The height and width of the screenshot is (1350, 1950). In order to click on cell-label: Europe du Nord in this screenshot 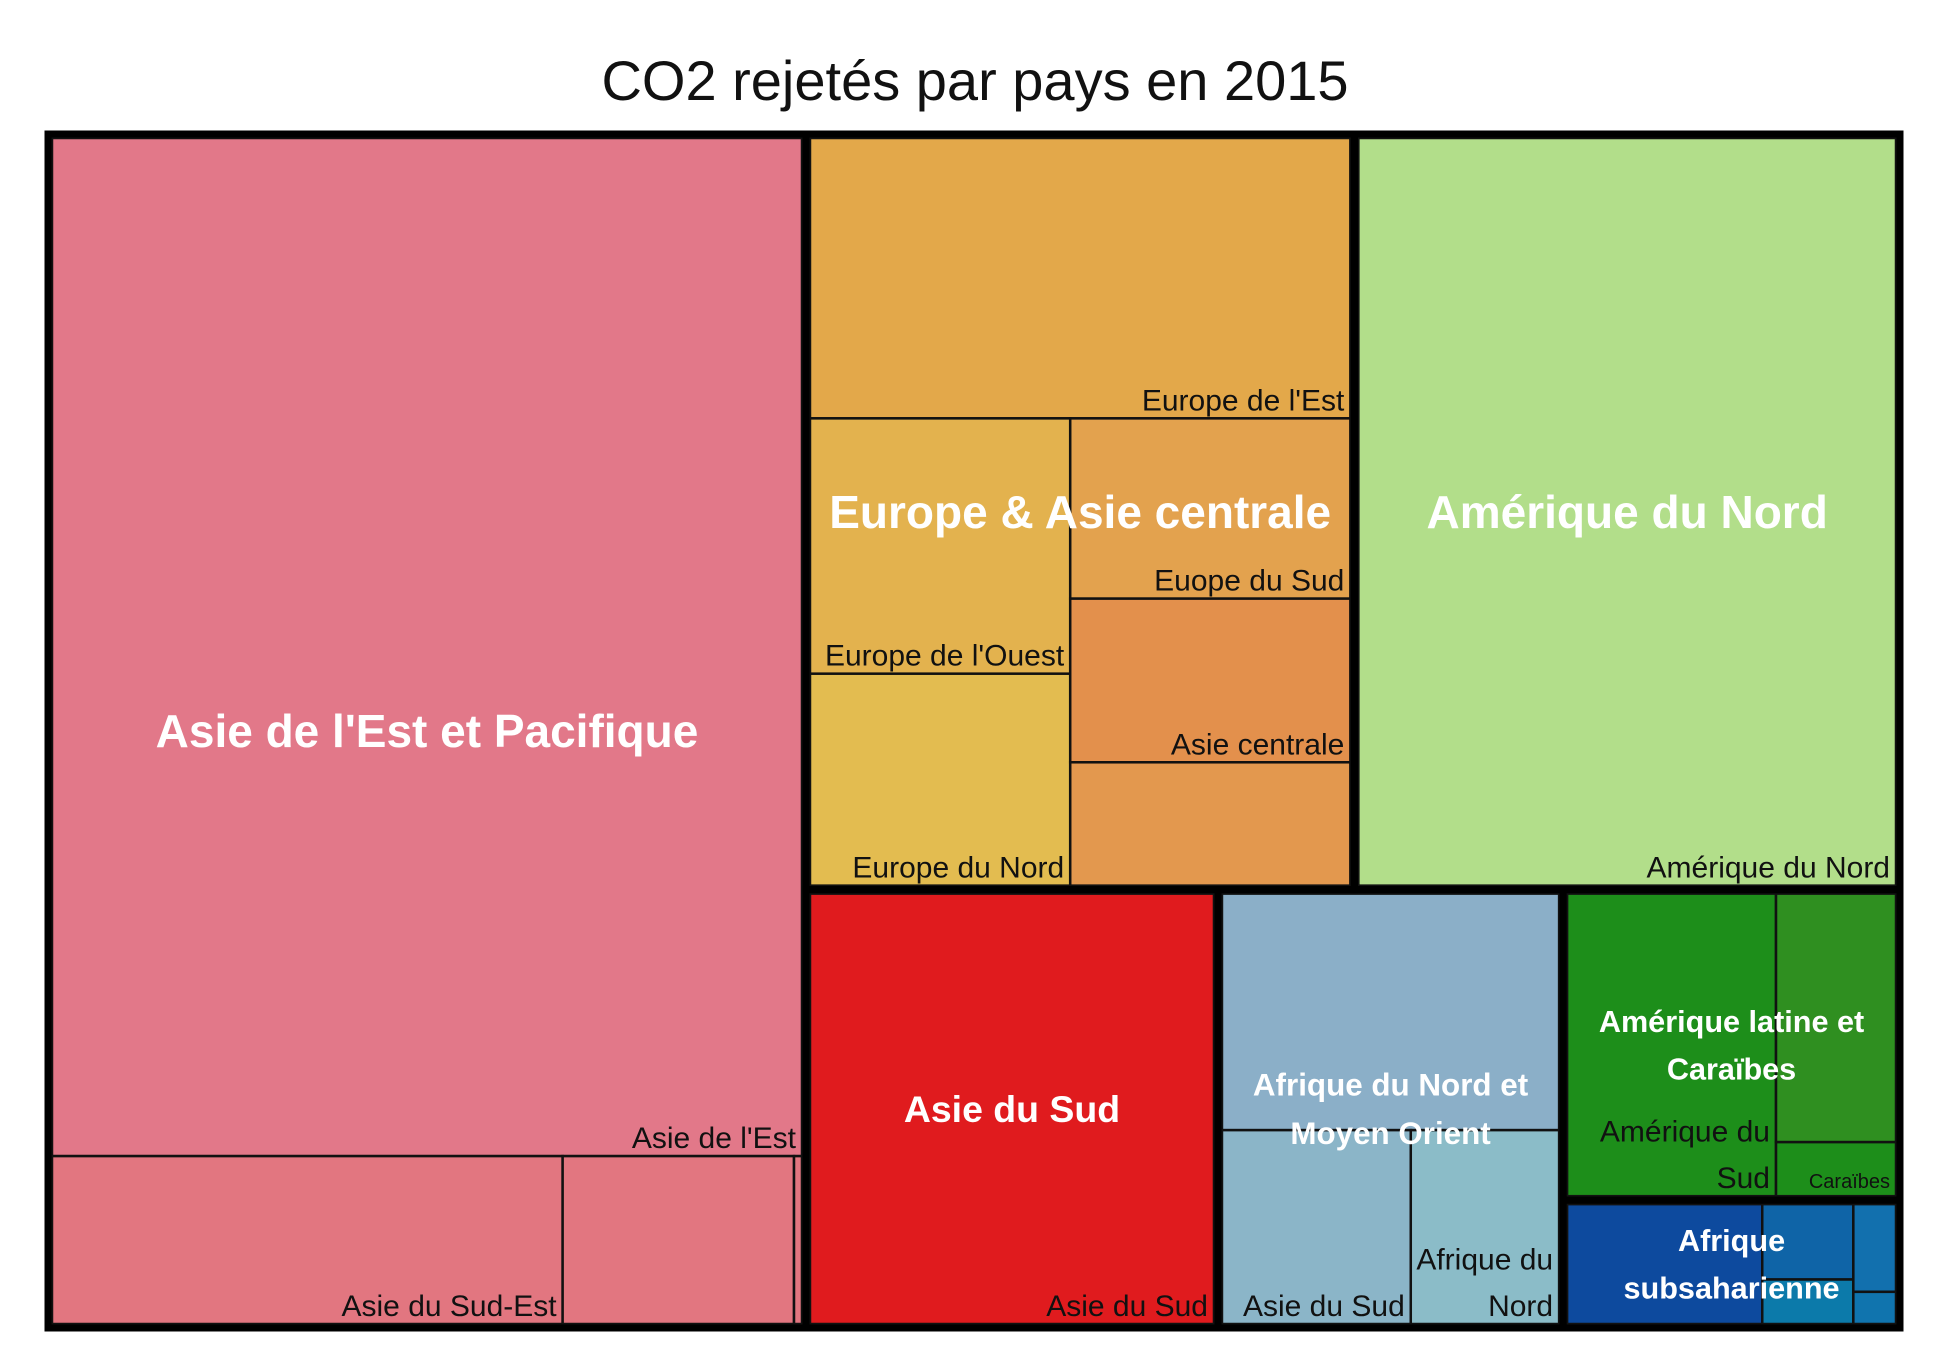, I will do `click(958, 868)`.